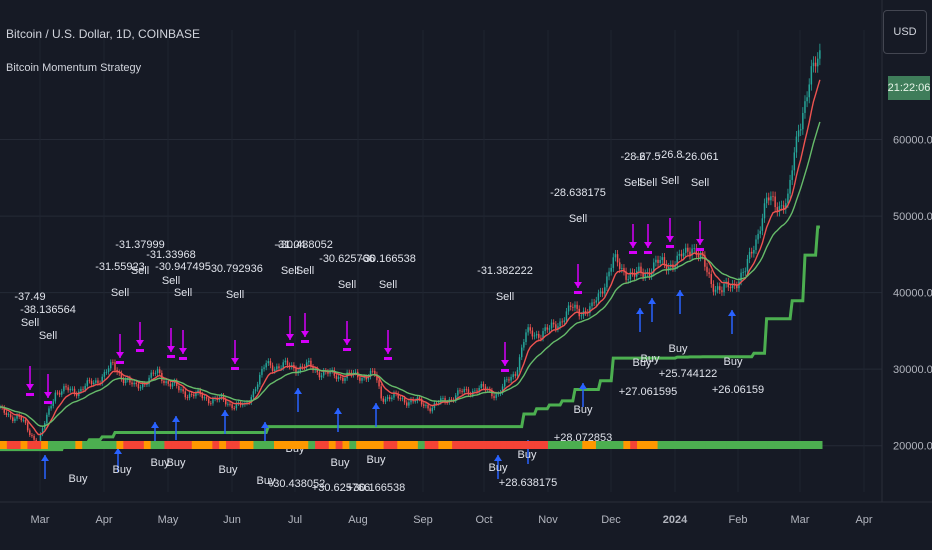  I want to click on buy-pnl-label: +27.061595, so click(648, 392).